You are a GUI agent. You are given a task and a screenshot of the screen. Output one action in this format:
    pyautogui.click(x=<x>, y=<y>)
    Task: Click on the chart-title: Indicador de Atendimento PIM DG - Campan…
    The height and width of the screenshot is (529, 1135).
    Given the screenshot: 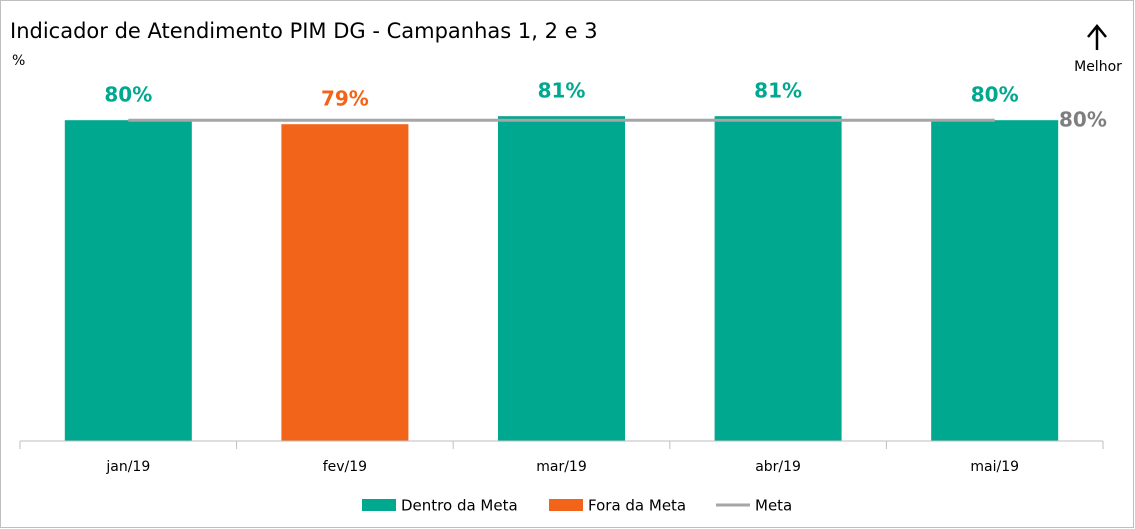 What is the action you would take?
    pyautogui.click(x=304, y=31)
    